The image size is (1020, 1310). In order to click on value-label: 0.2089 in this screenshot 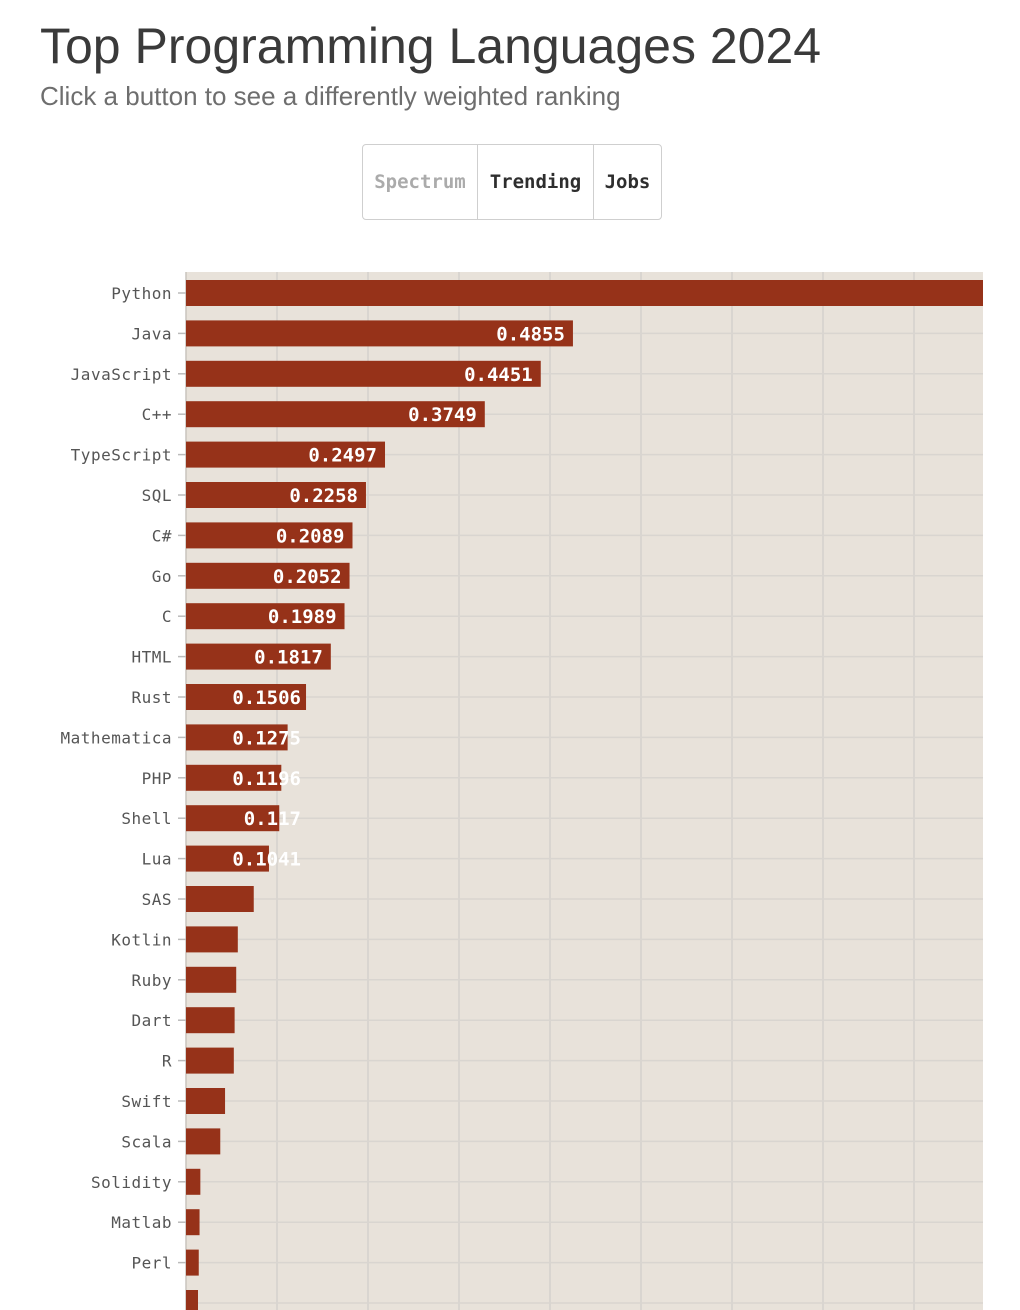, I will do `click(310, 536)`.